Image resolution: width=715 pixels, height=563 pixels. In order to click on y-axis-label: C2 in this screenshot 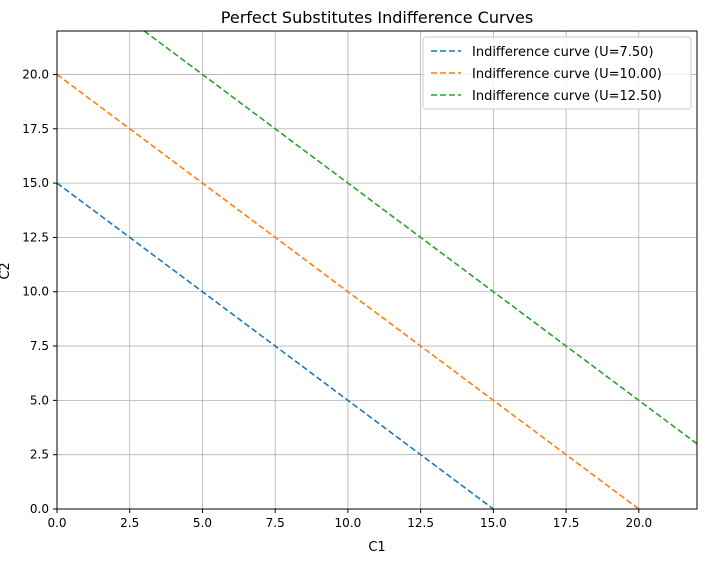, I will do `click(6, 270)`.